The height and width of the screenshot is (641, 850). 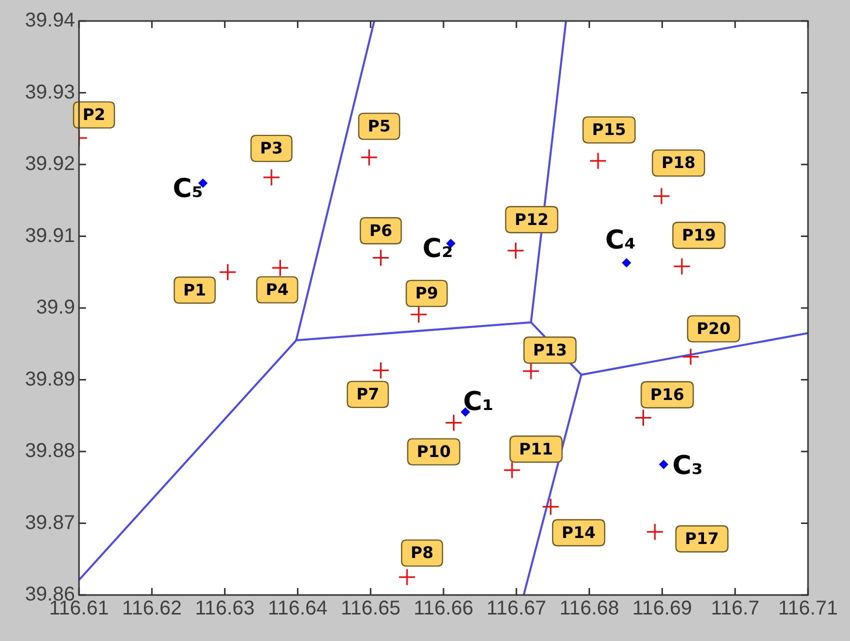 I want to click on y-tick-label: 39.92, so click(x=49, y=164).